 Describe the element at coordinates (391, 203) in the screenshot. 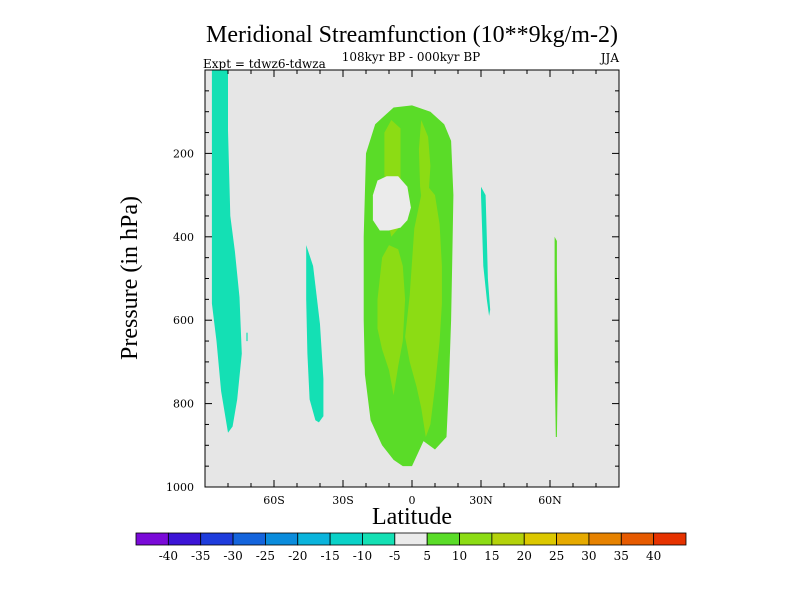

I see `contour-neutral-hole` at that location.